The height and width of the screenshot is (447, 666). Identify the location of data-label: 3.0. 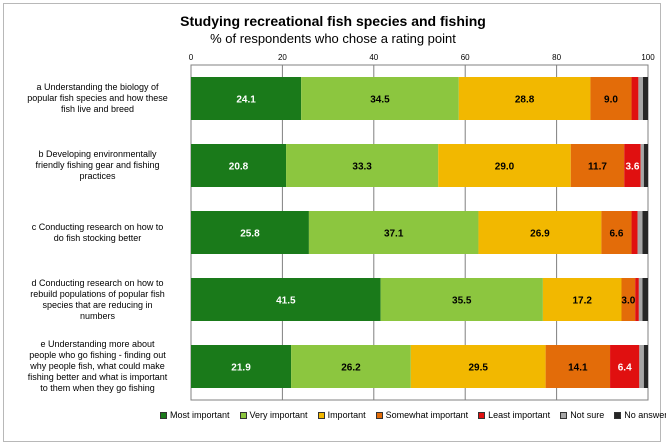
(628, 301).